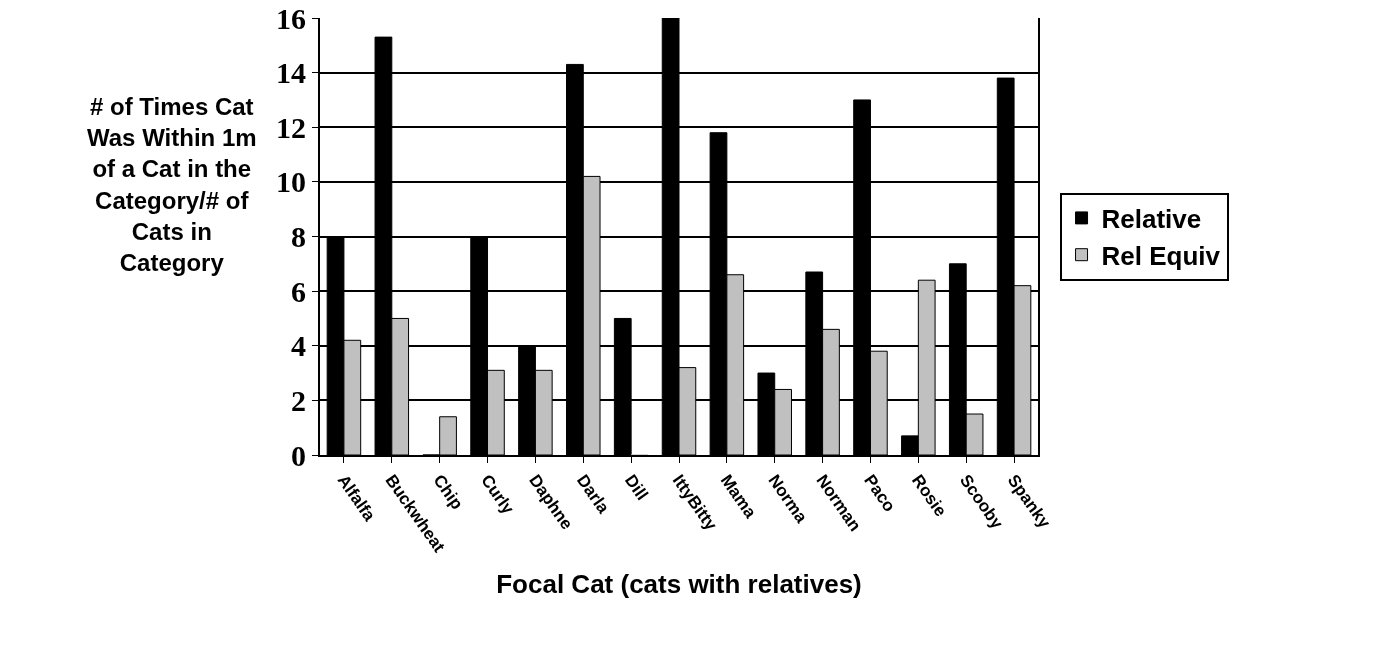 This screenshot has height=655, width=1383. What do you see at coordinates (298, 291) in the screenshot?
I see `y-tick-label: 6` at bounding box center [298, 291].